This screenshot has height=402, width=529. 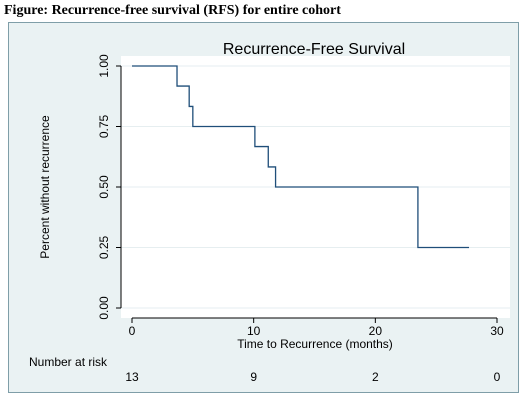 What do you see at coordinates (254, 331) in the screenshot?
I see `x-tick-label: 10` at bounding box center [254, 331].